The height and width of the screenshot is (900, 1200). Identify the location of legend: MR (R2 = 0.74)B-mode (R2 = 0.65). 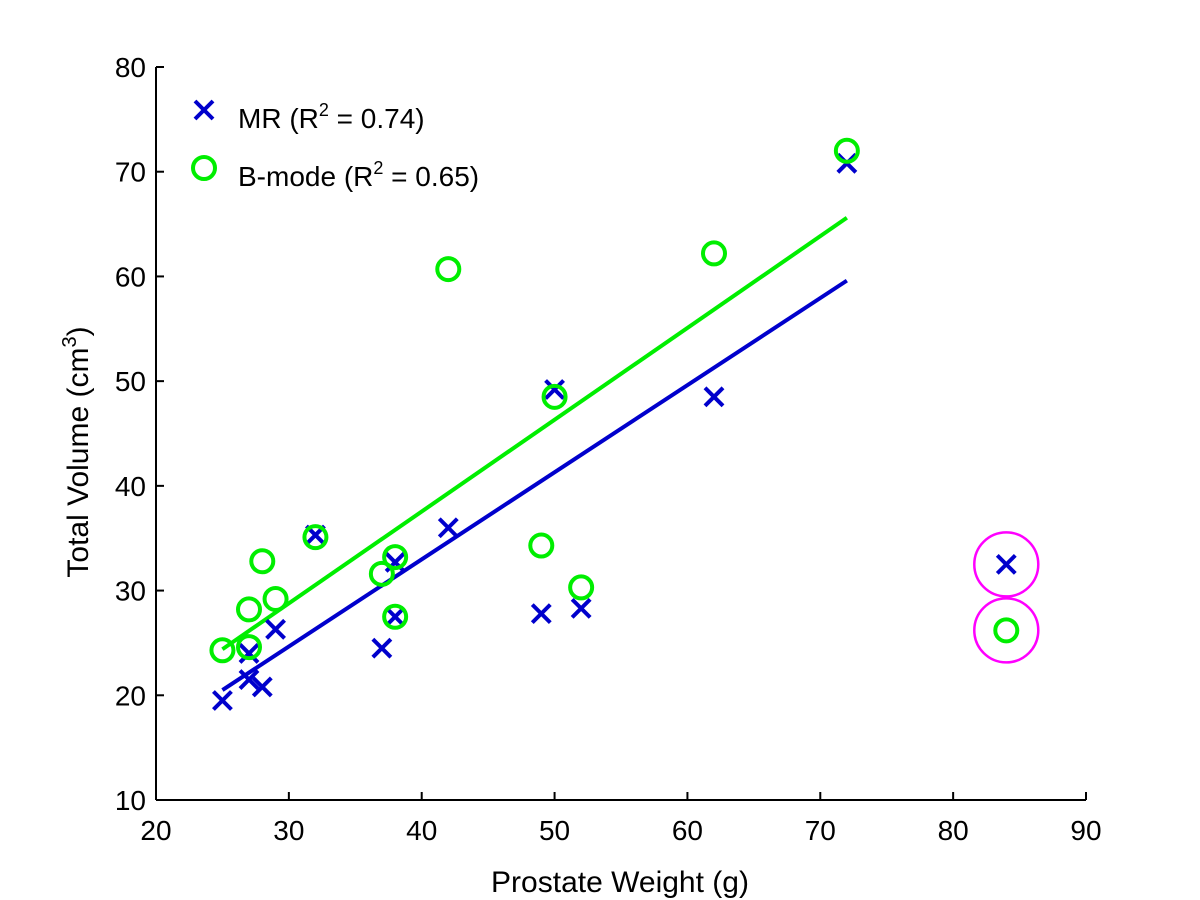
(335, 145).